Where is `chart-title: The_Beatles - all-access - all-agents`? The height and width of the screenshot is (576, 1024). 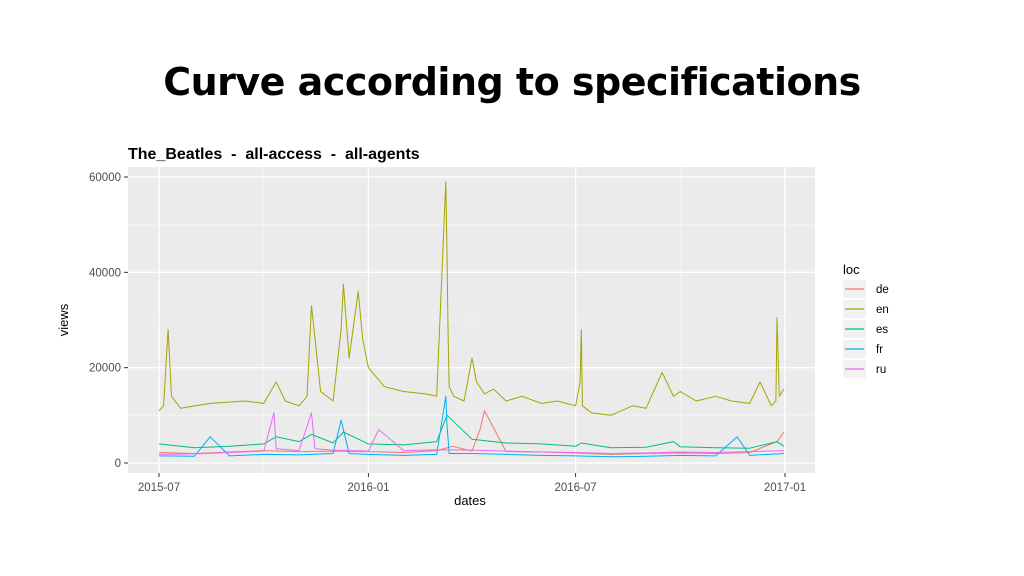
chart-title: The_Beatles - all-access - all-agents is located at coordinates (274, 154).